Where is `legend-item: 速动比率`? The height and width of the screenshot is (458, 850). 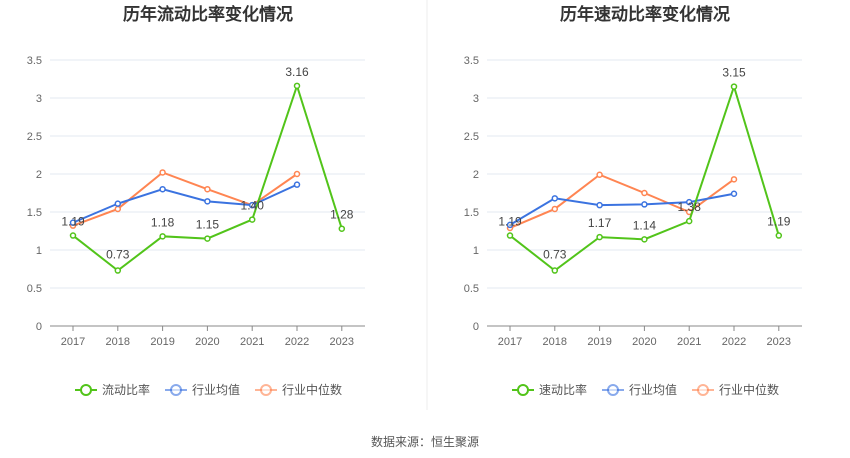
legend-item: 速动比率 is located at coordinates (549, 389).